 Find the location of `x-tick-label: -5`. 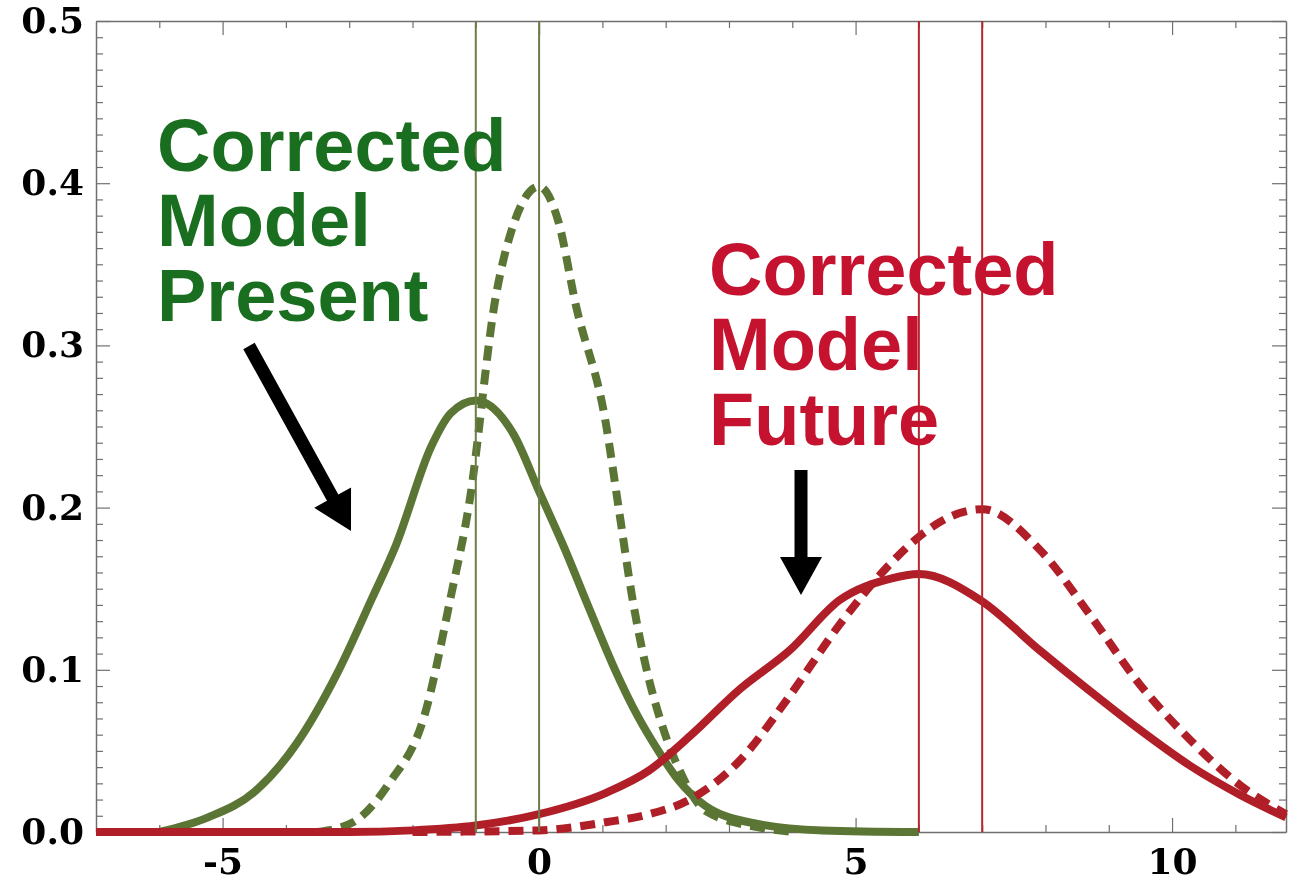

x-tick-label: -5 is located at coordinates (223, 860).